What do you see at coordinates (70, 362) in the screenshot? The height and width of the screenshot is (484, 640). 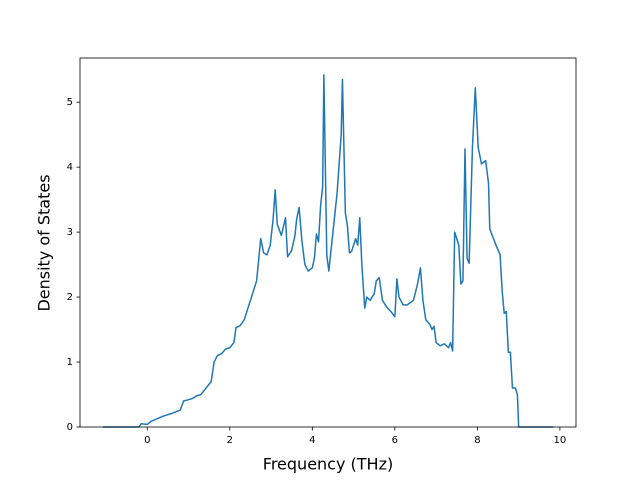 I see `y-tick-label: 1` at bounding box center [70, 362].